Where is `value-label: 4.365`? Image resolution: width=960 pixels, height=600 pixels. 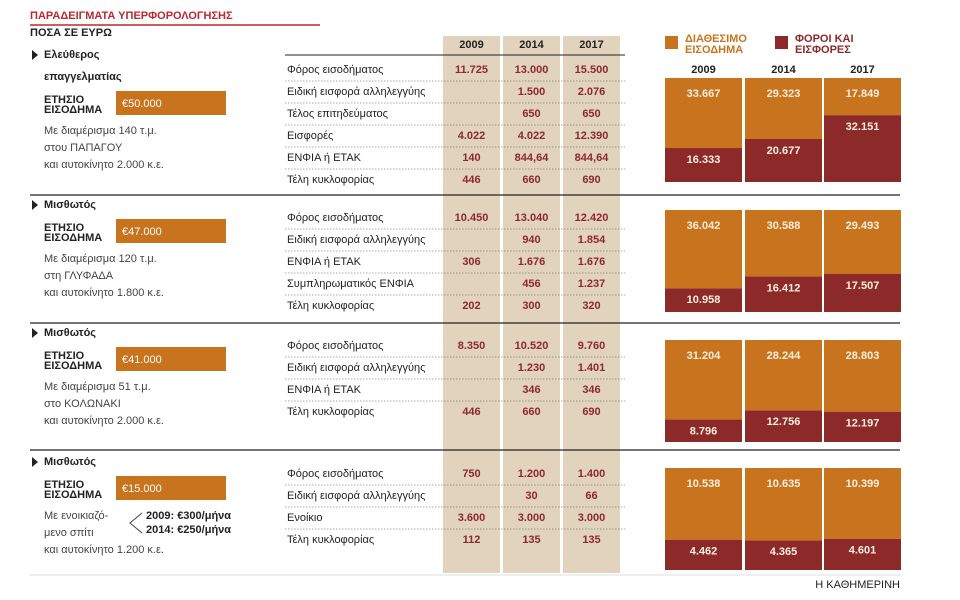
value-label: 4.365 is located at coordinates (784, 552).